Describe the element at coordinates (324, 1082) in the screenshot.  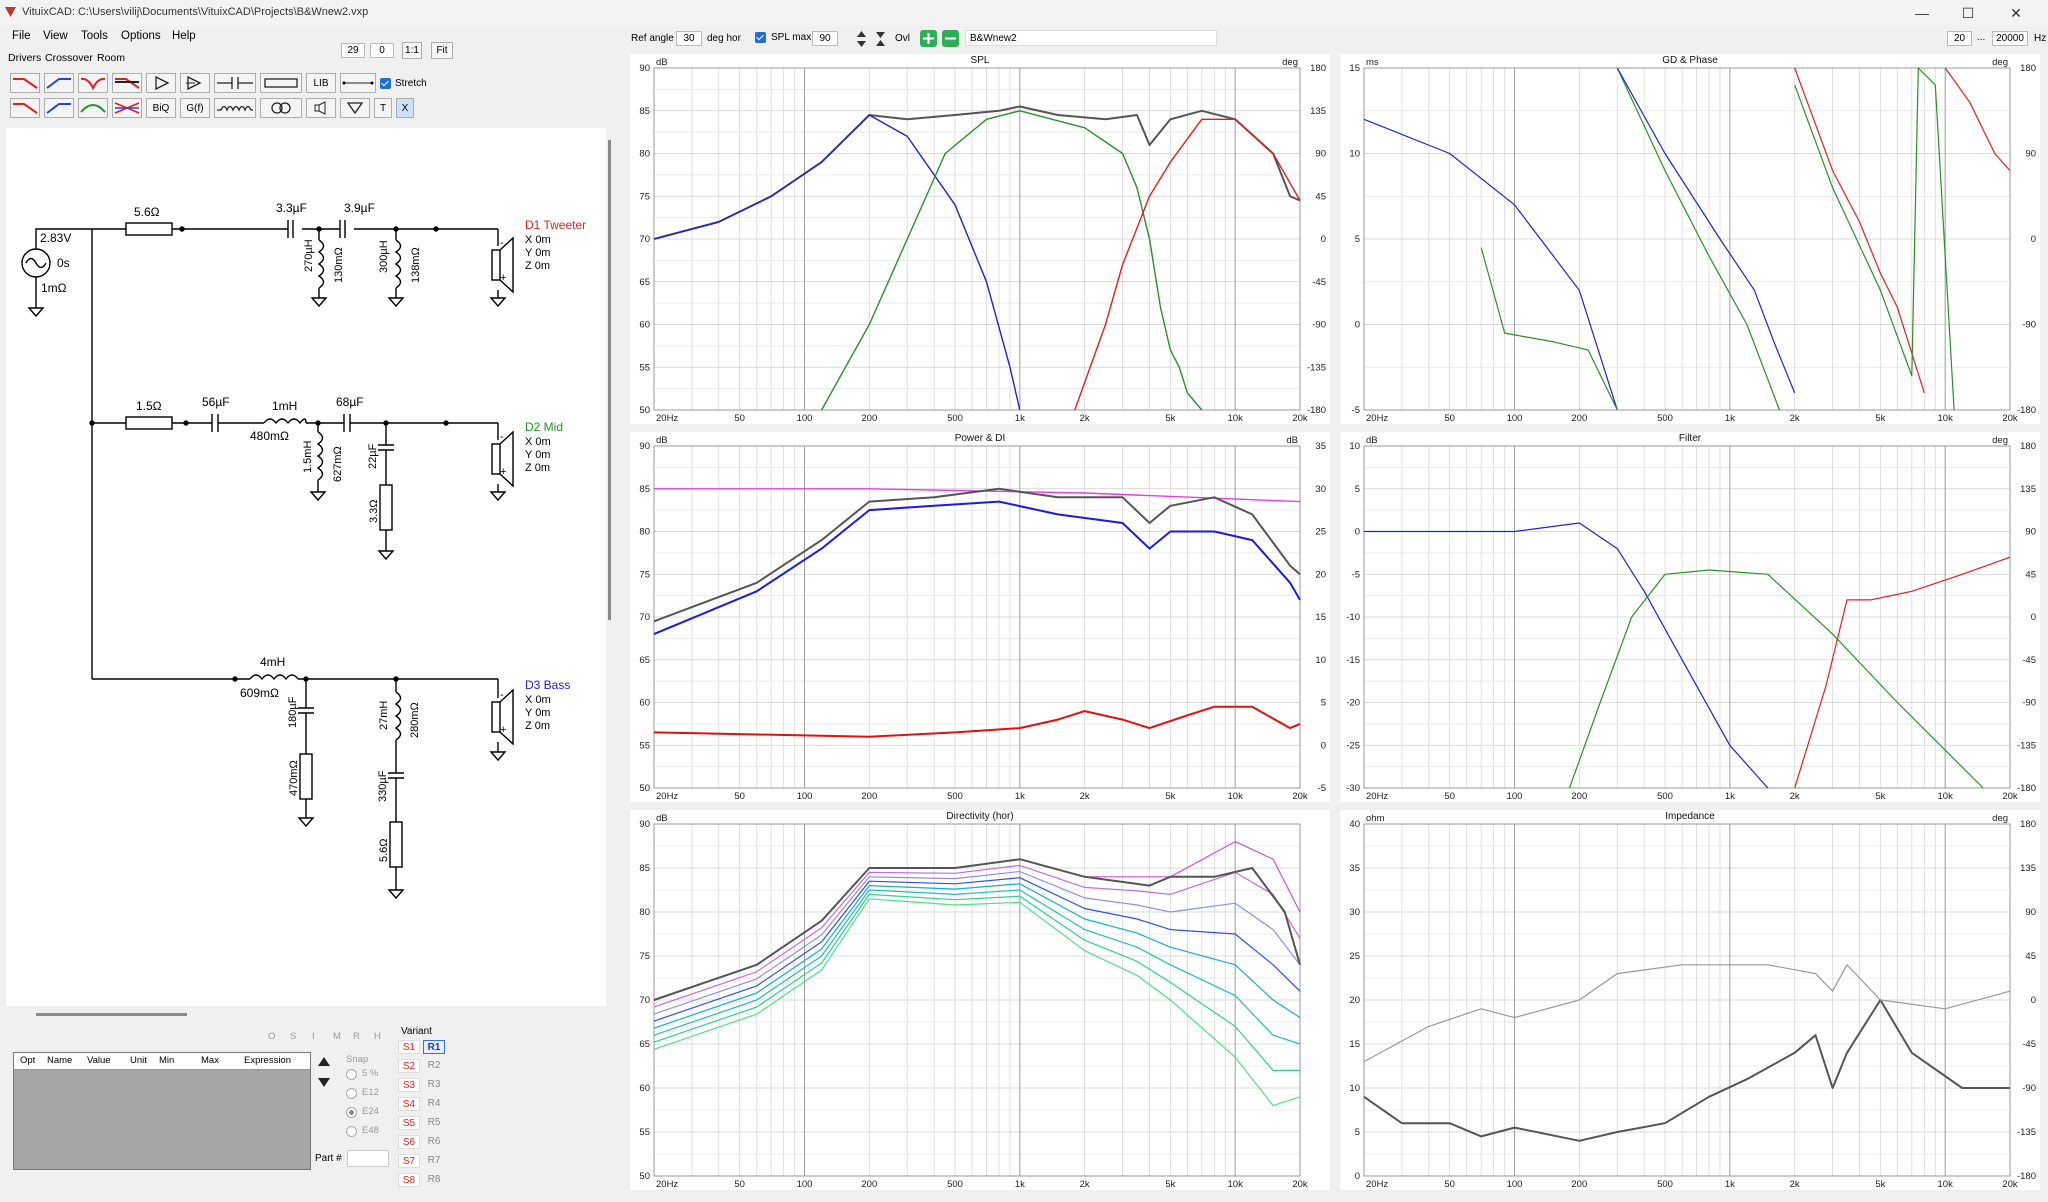
I see `move-down-icon` at that location.